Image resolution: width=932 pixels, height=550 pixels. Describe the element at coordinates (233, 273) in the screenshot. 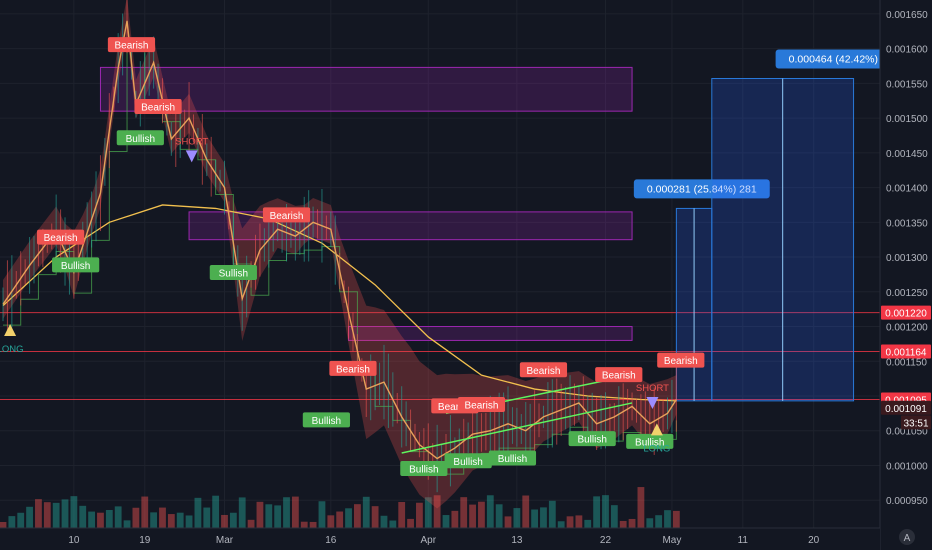

I see `signal-label-bullish: Sullish` at that location.